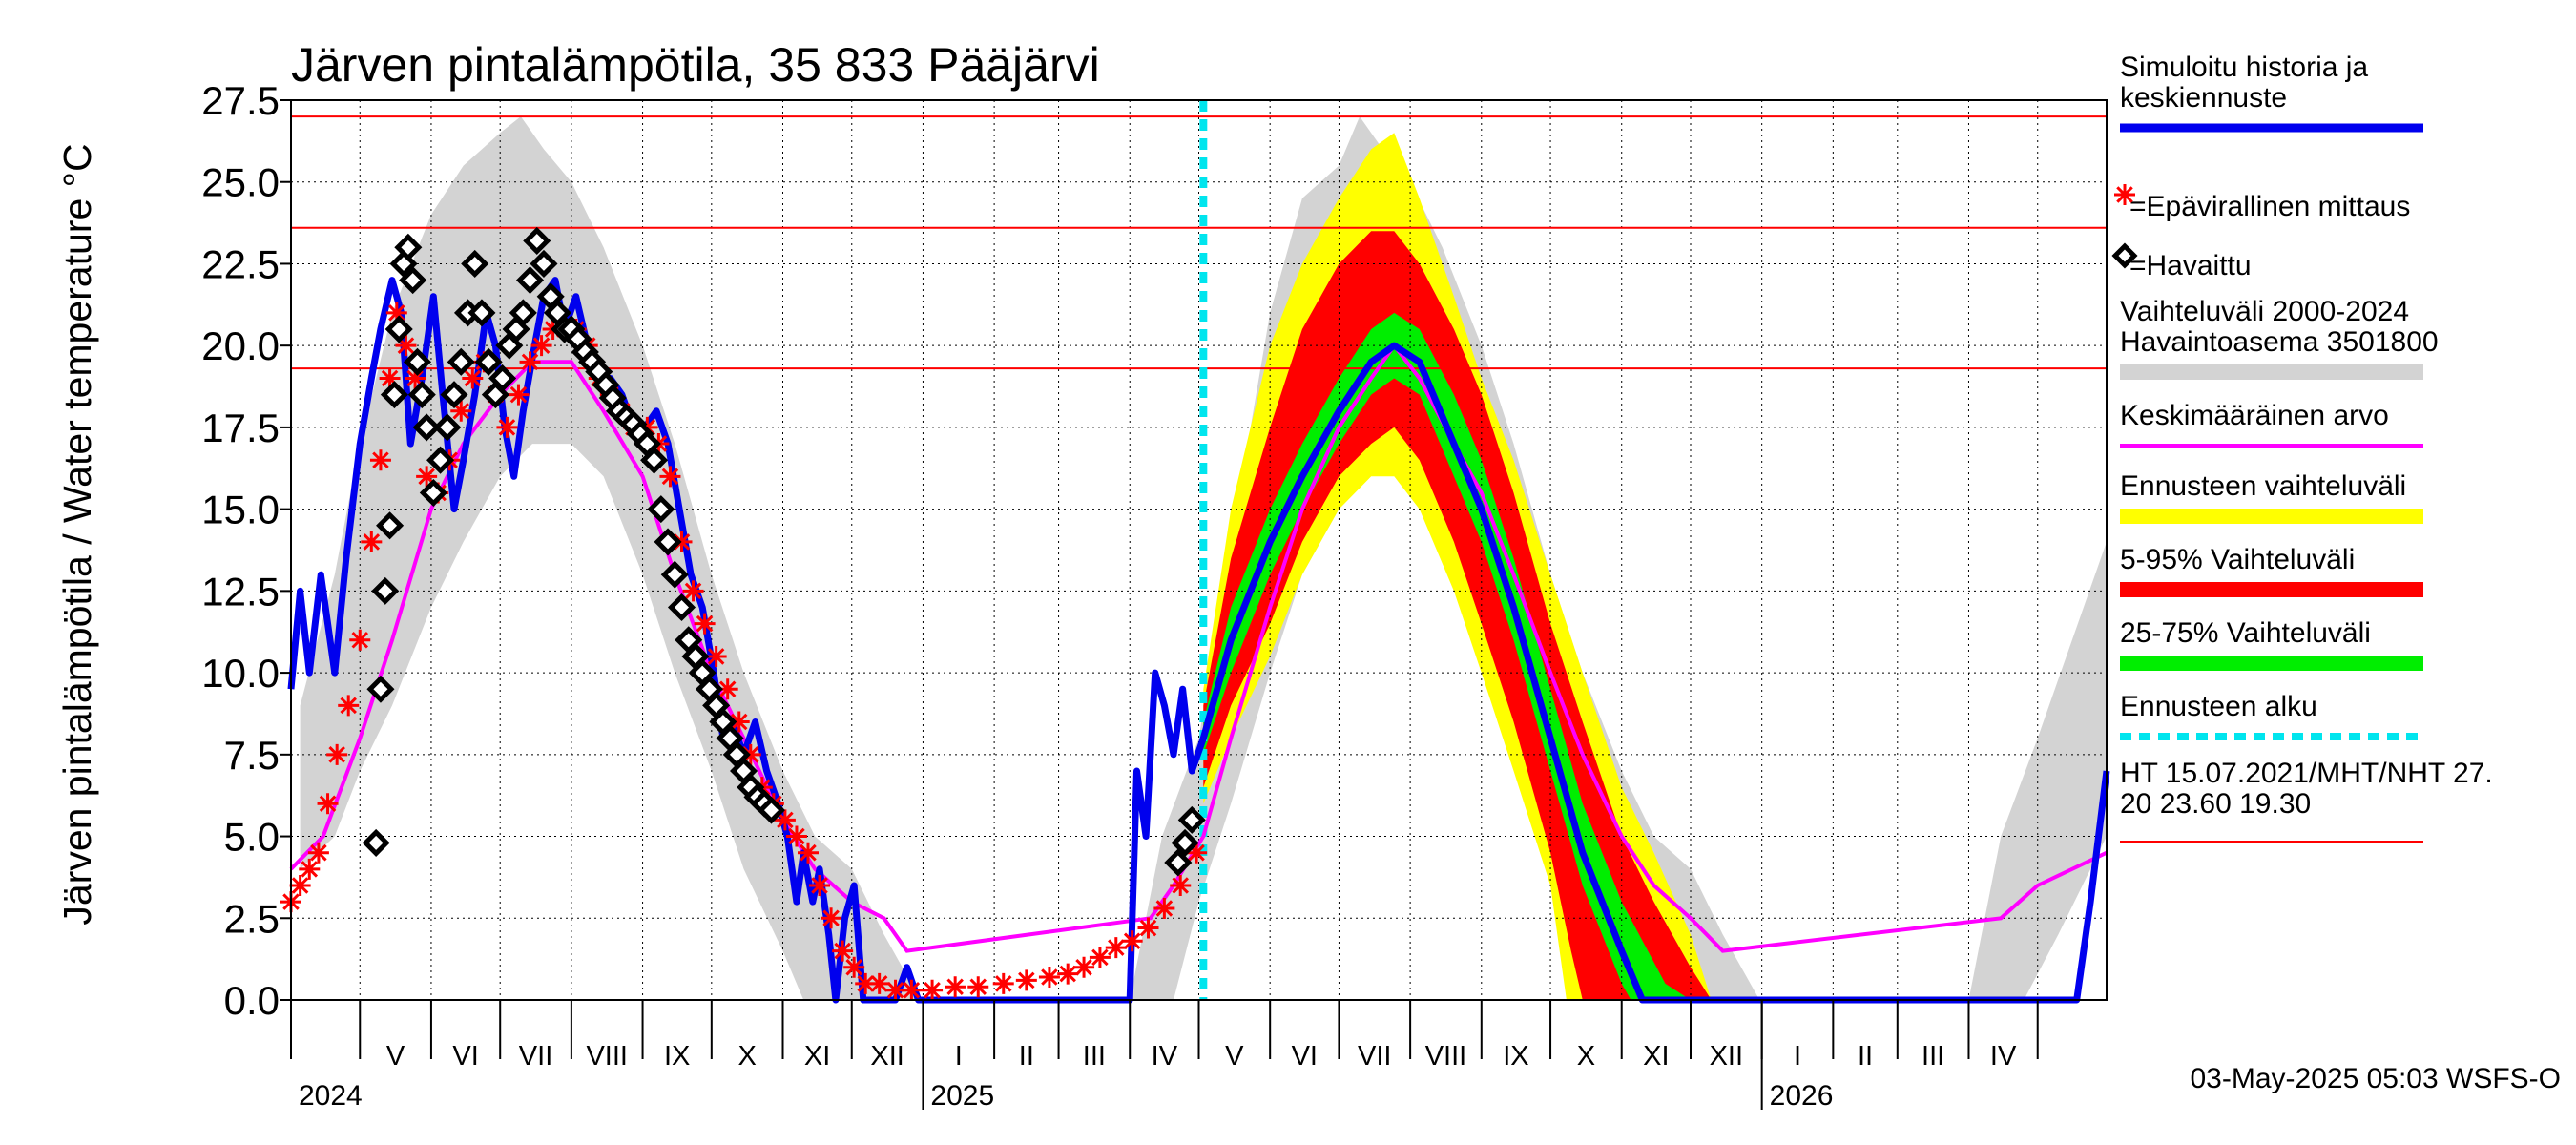  Describe the element at coordinates (1447, 656) in the screenshot. I see `range-25-75-band` at that location.